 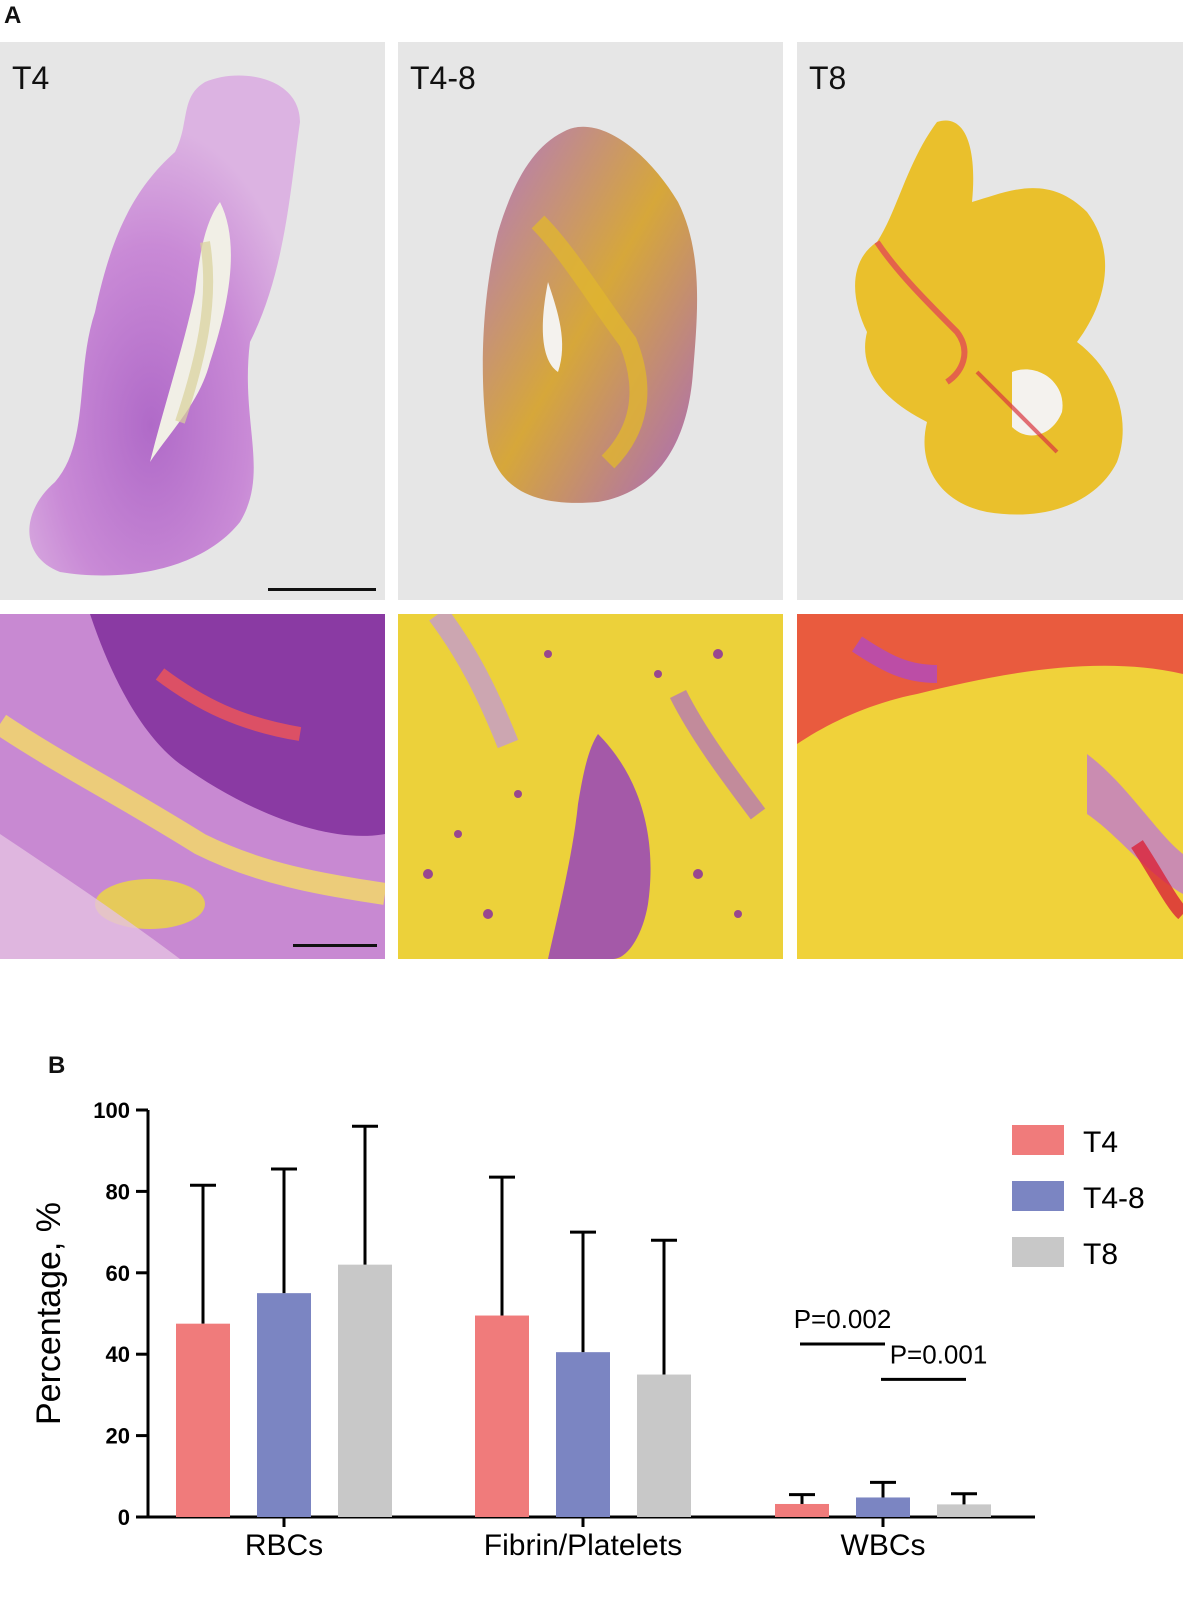 I want to click on tile-label-t8: T8, so click(x=828, y=78).